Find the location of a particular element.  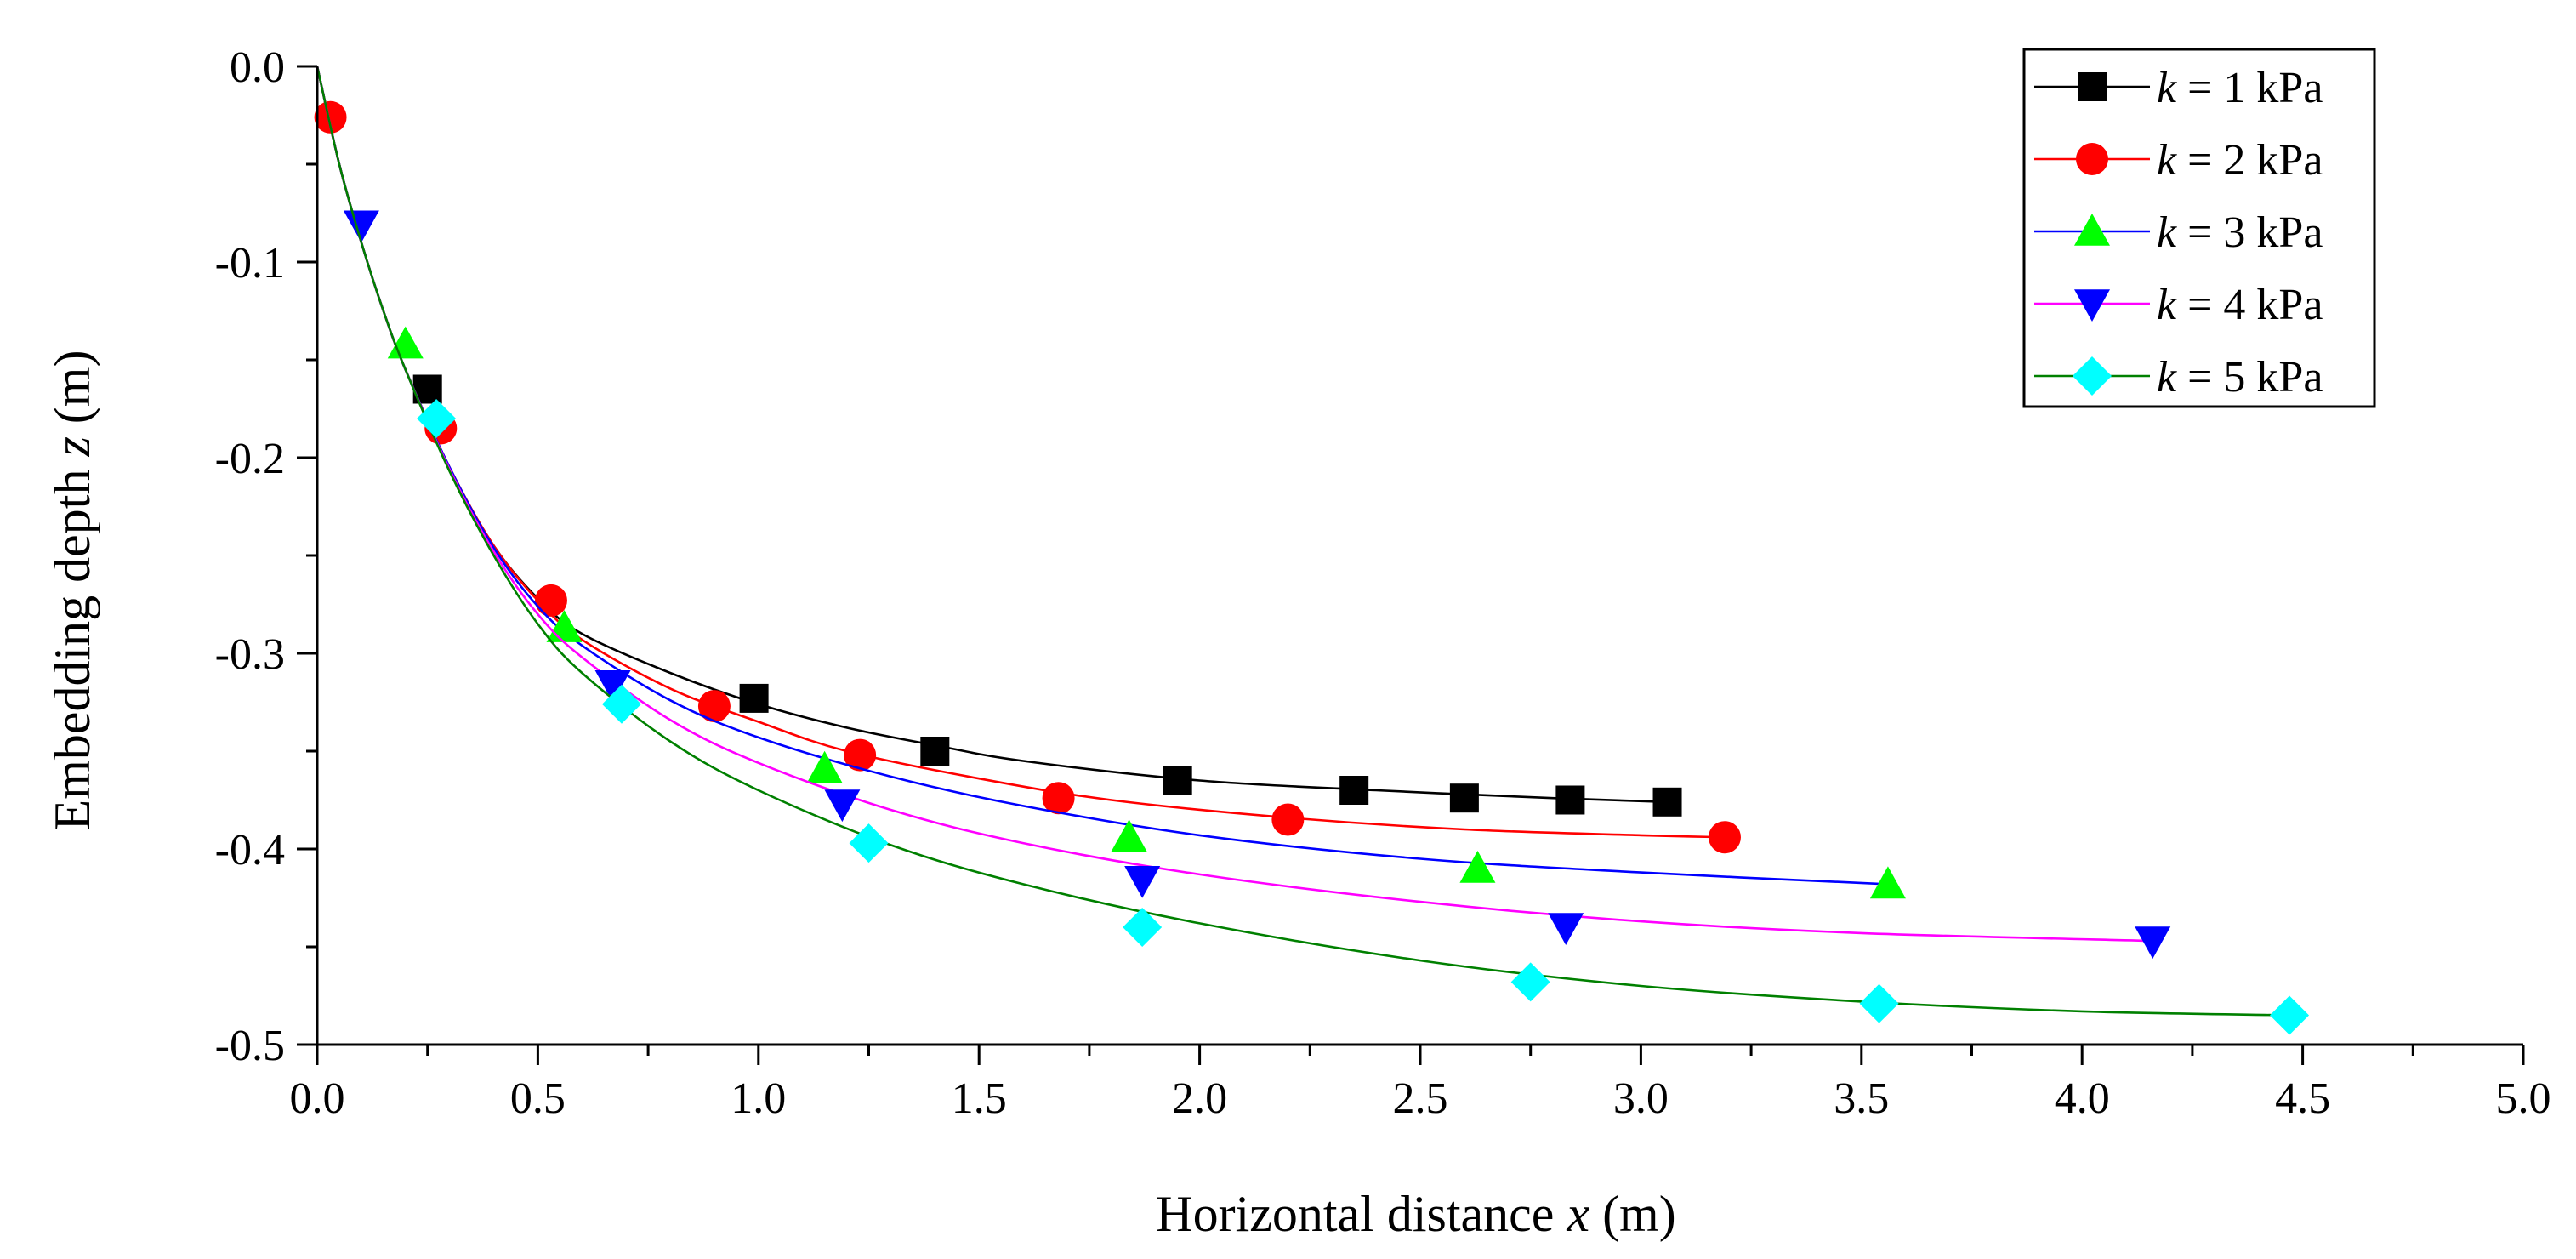

legend-item-5: k = 5 kPa is located at coordinates (2178, 377).